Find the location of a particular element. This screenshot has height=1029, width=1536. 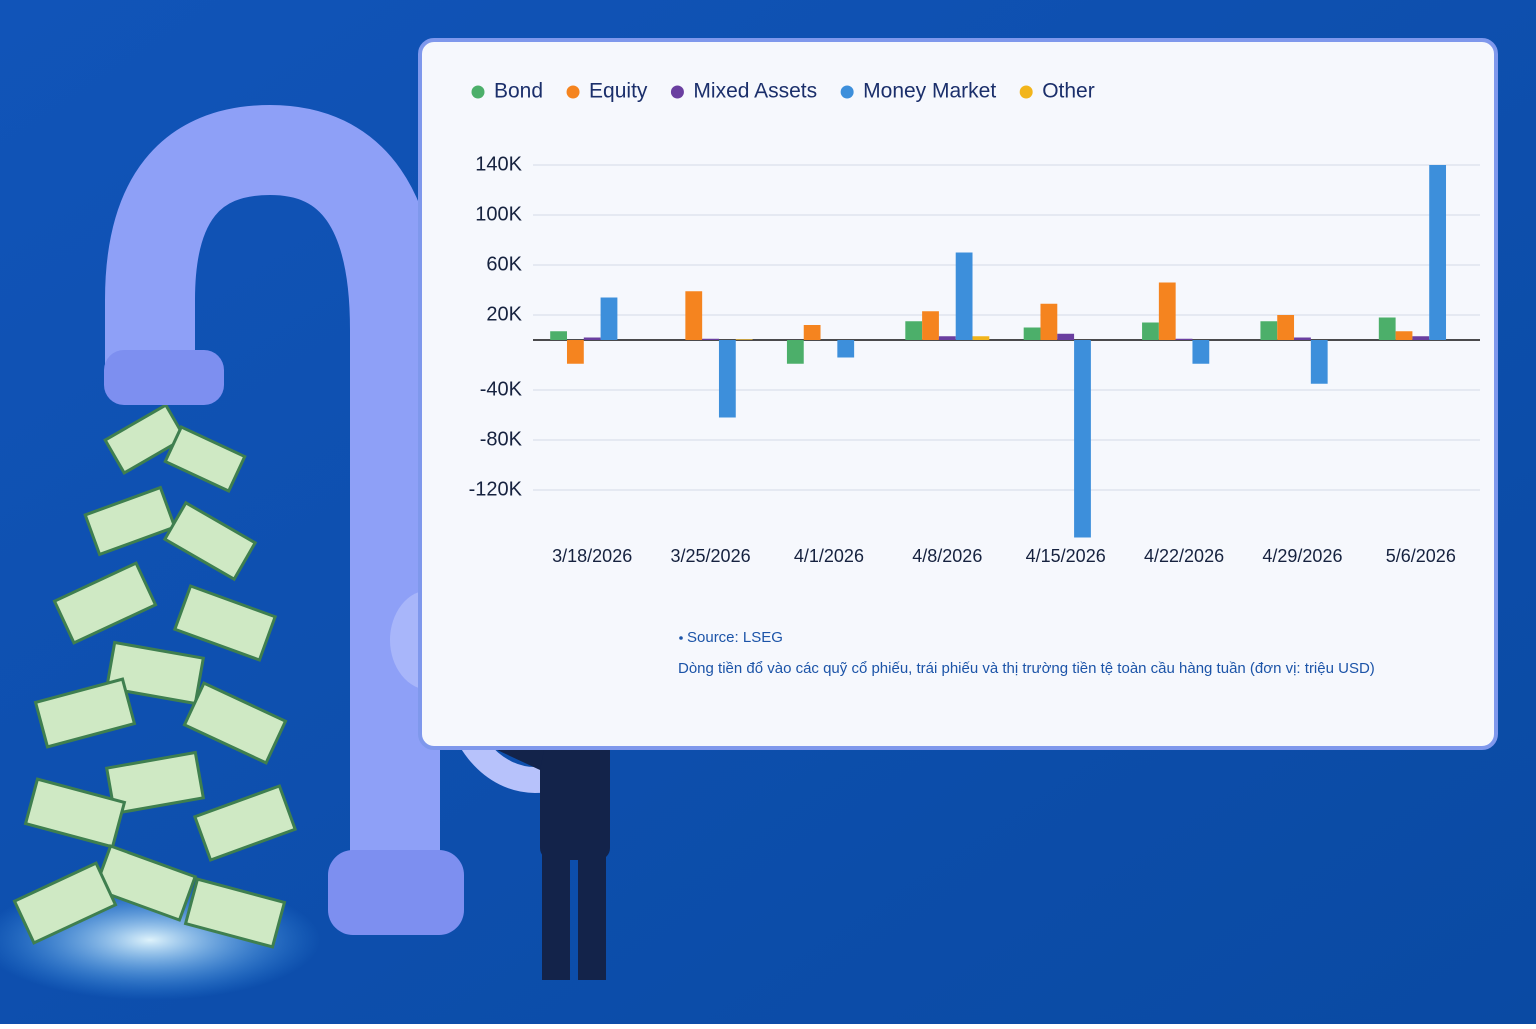

x-tick-label: 4/29/2026 is located at coordinates (1302, 556).